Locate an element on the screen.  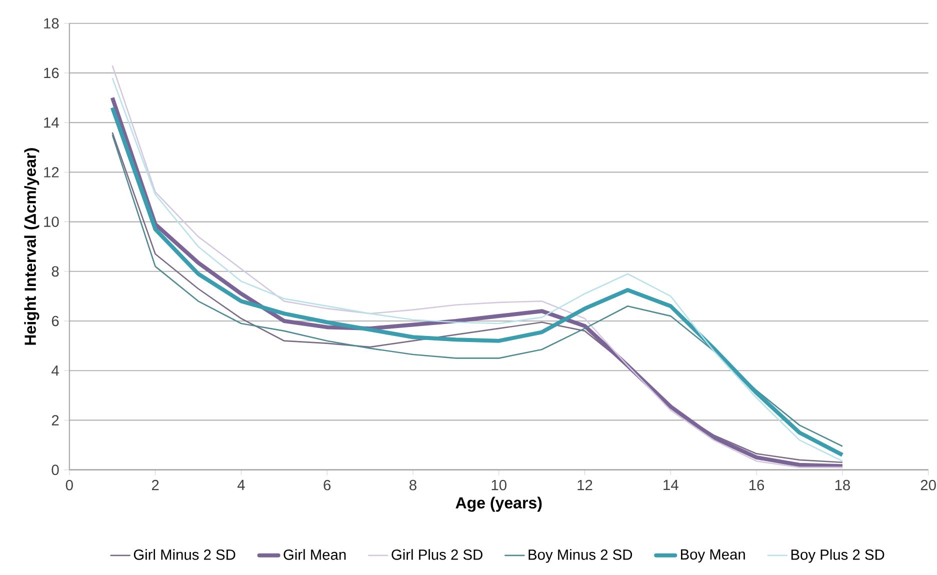
legend-label: Girl Mean is located at coordinates (315, 554).